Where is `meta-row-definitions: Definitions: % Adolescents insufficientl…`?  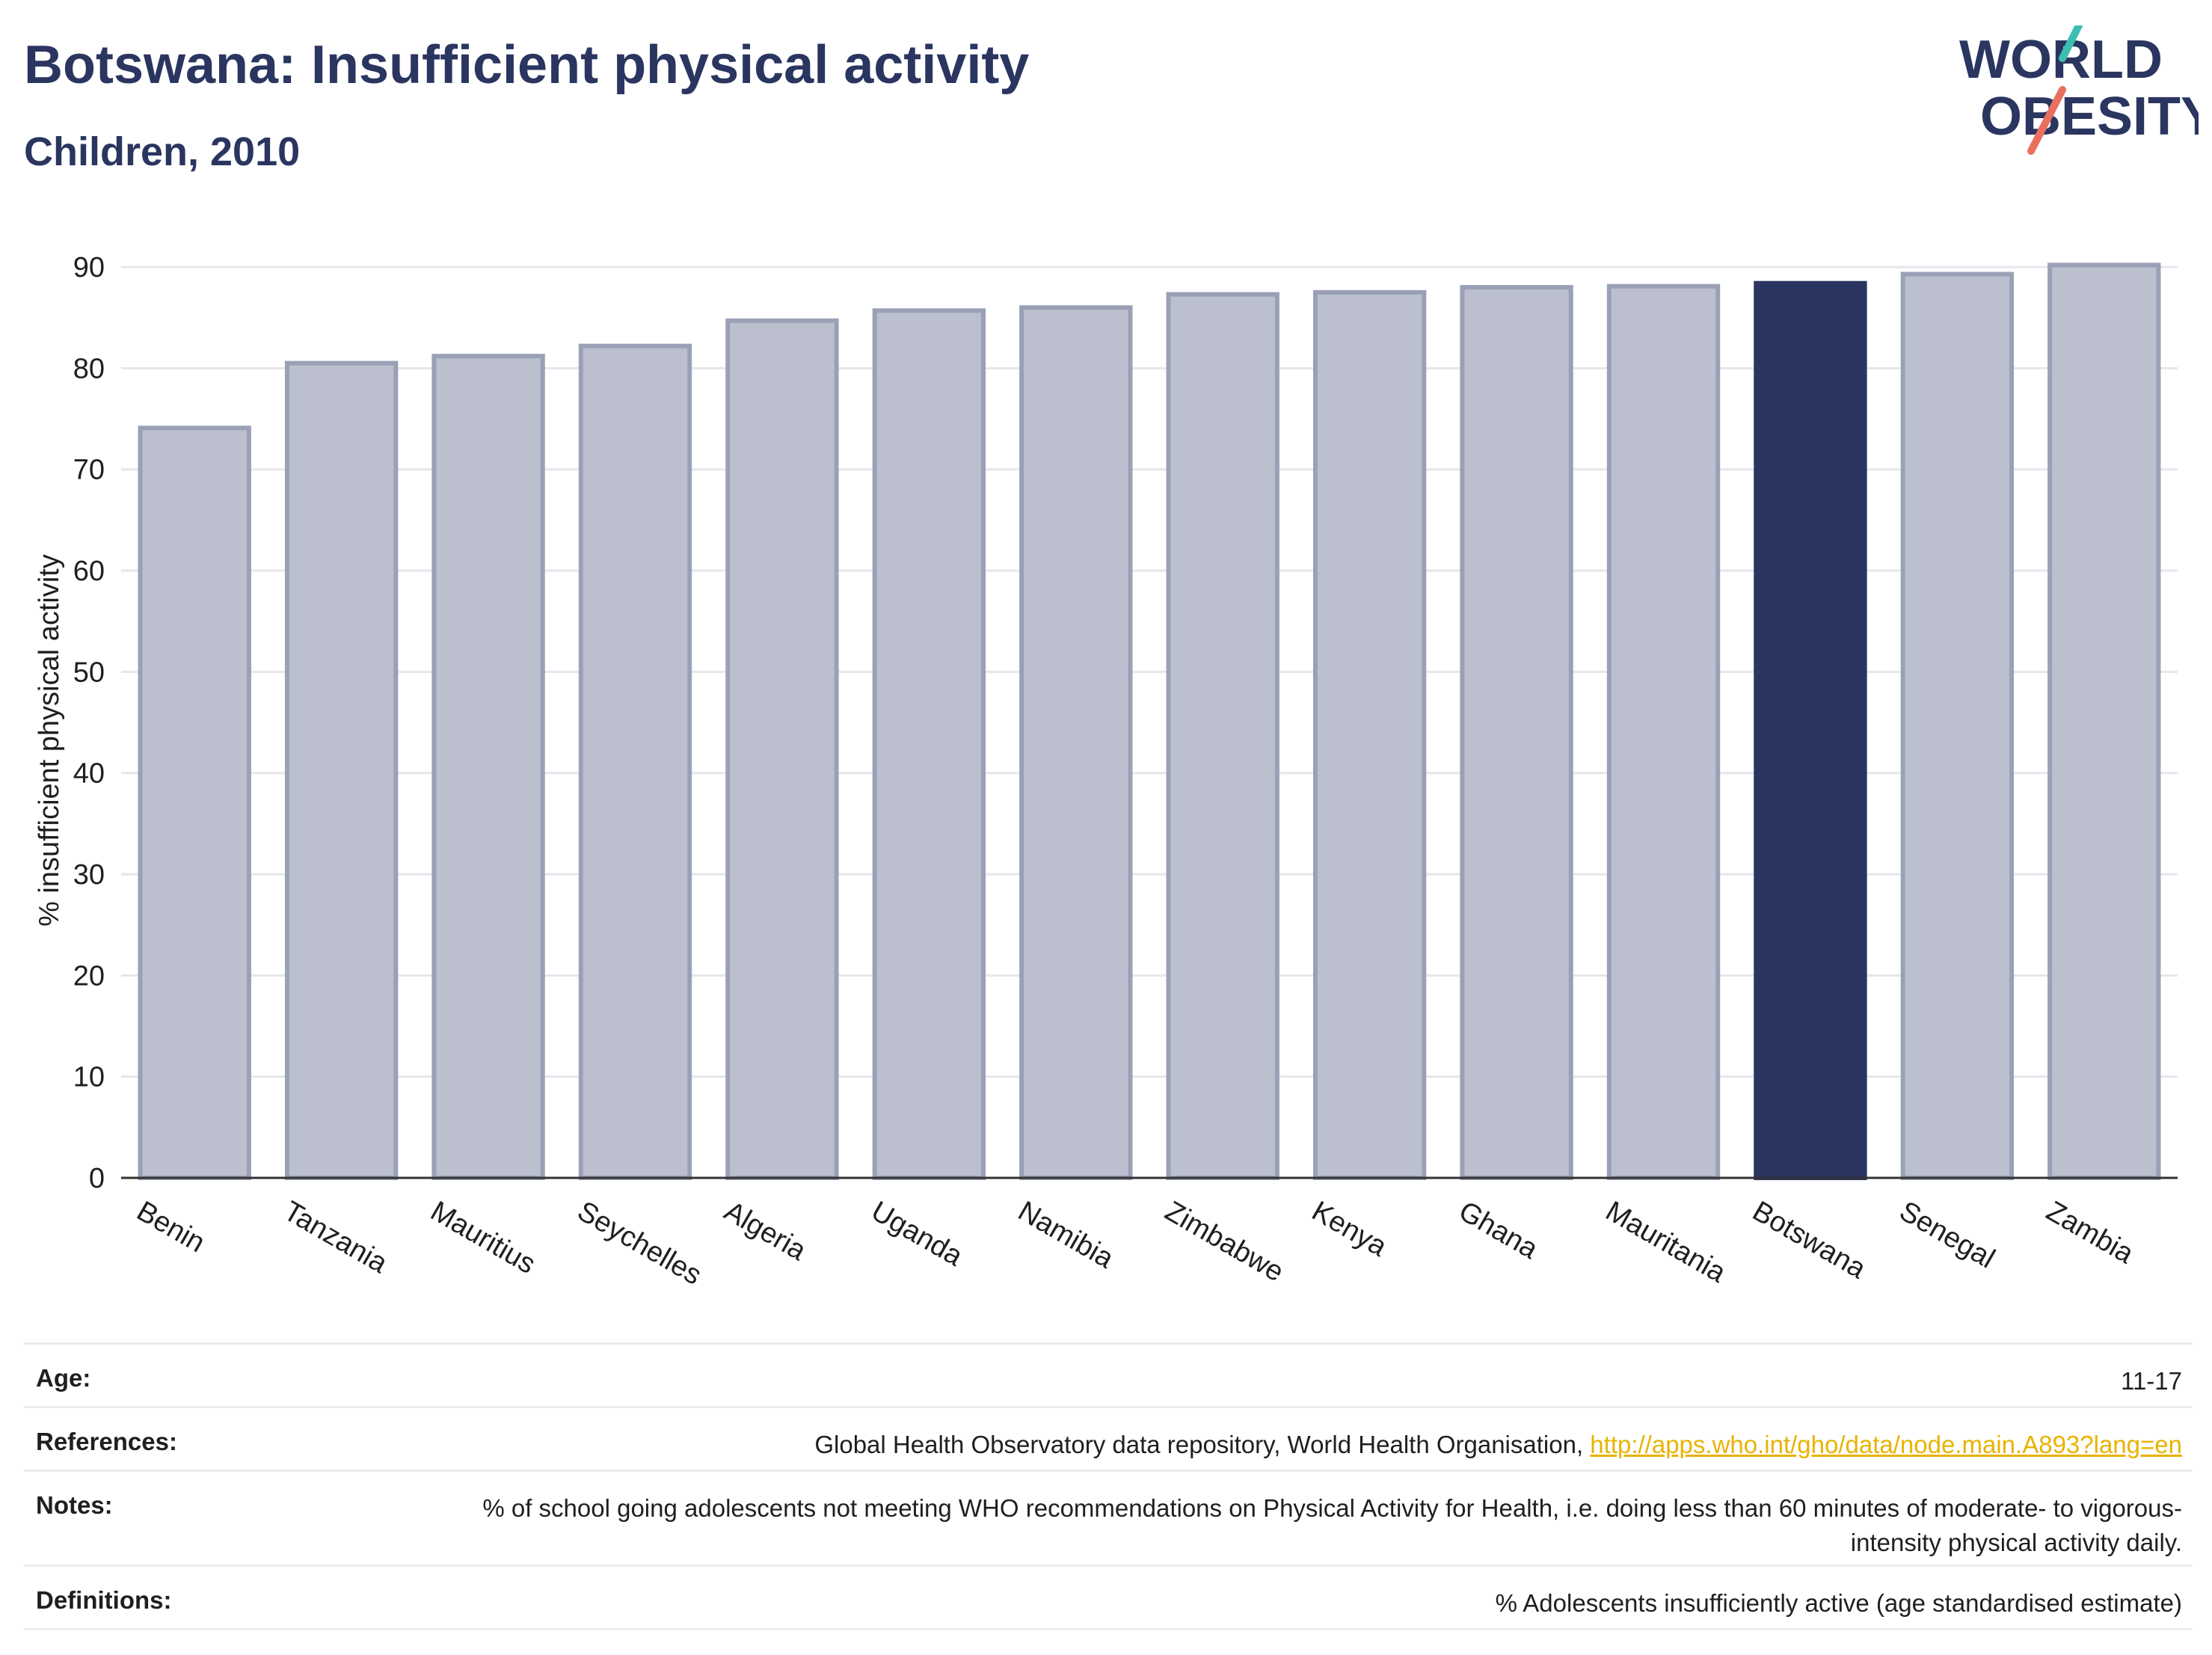 meta-row-definitions: Definitions: % Adolescents insufficientl… is located at coordinates (1108, 1597).